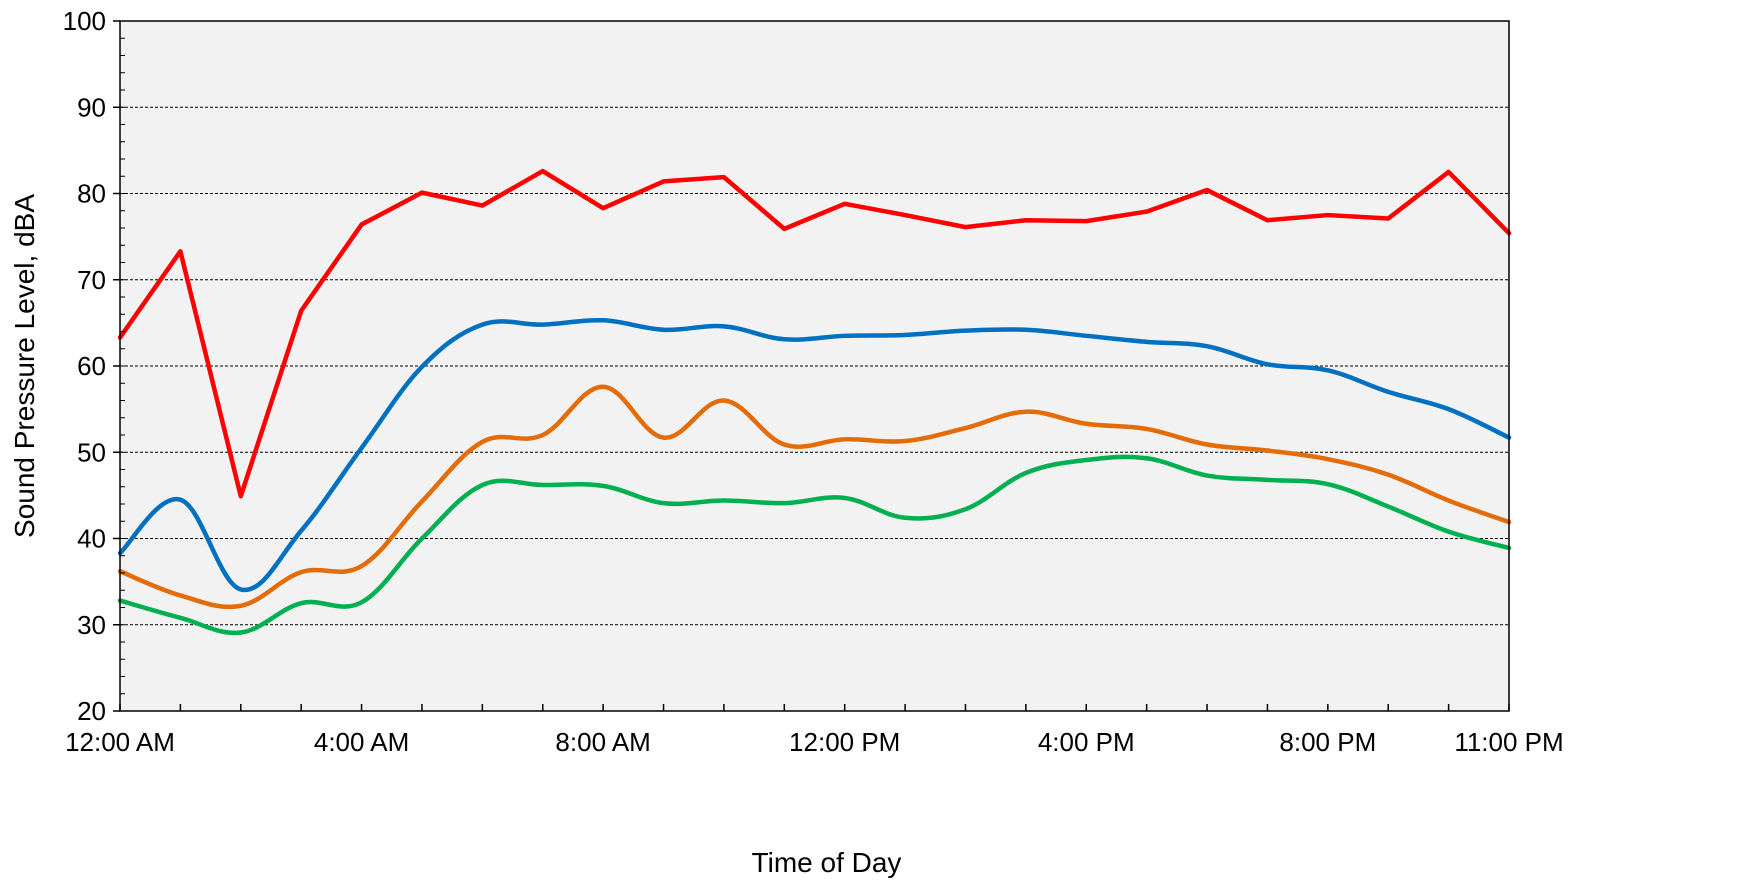 Image resolution: width=1742 pixels, height=894 pixels. What do you see at coordinates (24, 366) in the screenshot?
I see `y-axis-title: Sound Pressure Level, dBA` at bounding box center [24, 366].